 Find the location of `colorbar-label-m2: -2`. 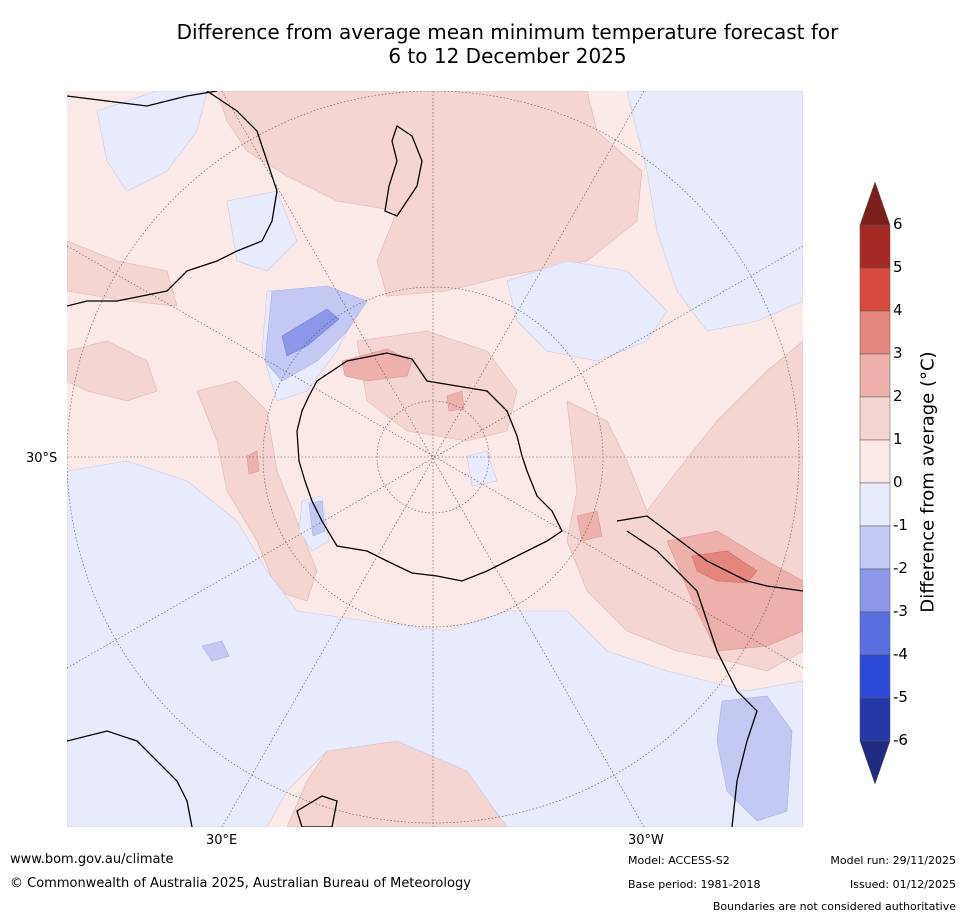

colorbar-label-m2: -2 is located at coordinates (900, 568).